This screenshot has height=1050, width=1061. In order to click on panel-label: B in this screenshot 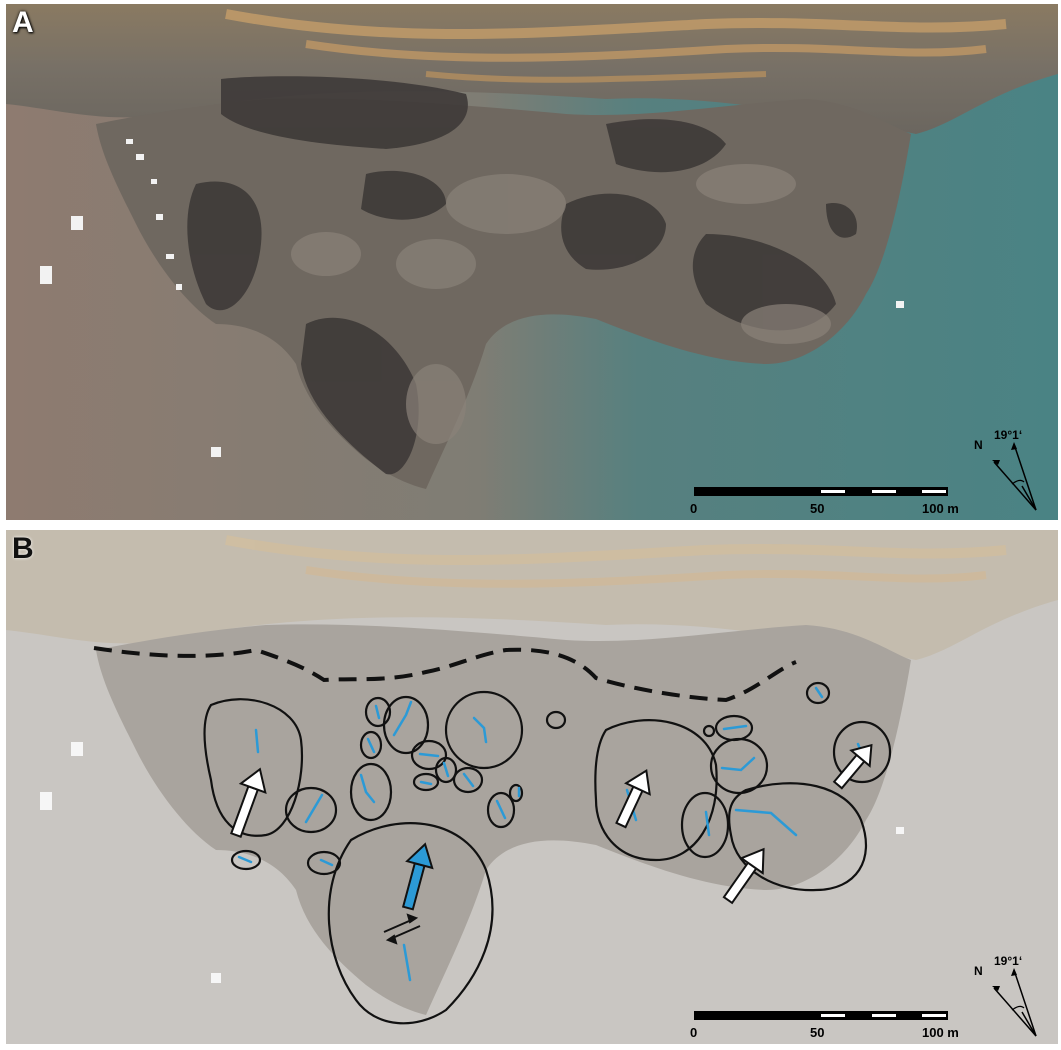, I will do `click(23, 548)`.